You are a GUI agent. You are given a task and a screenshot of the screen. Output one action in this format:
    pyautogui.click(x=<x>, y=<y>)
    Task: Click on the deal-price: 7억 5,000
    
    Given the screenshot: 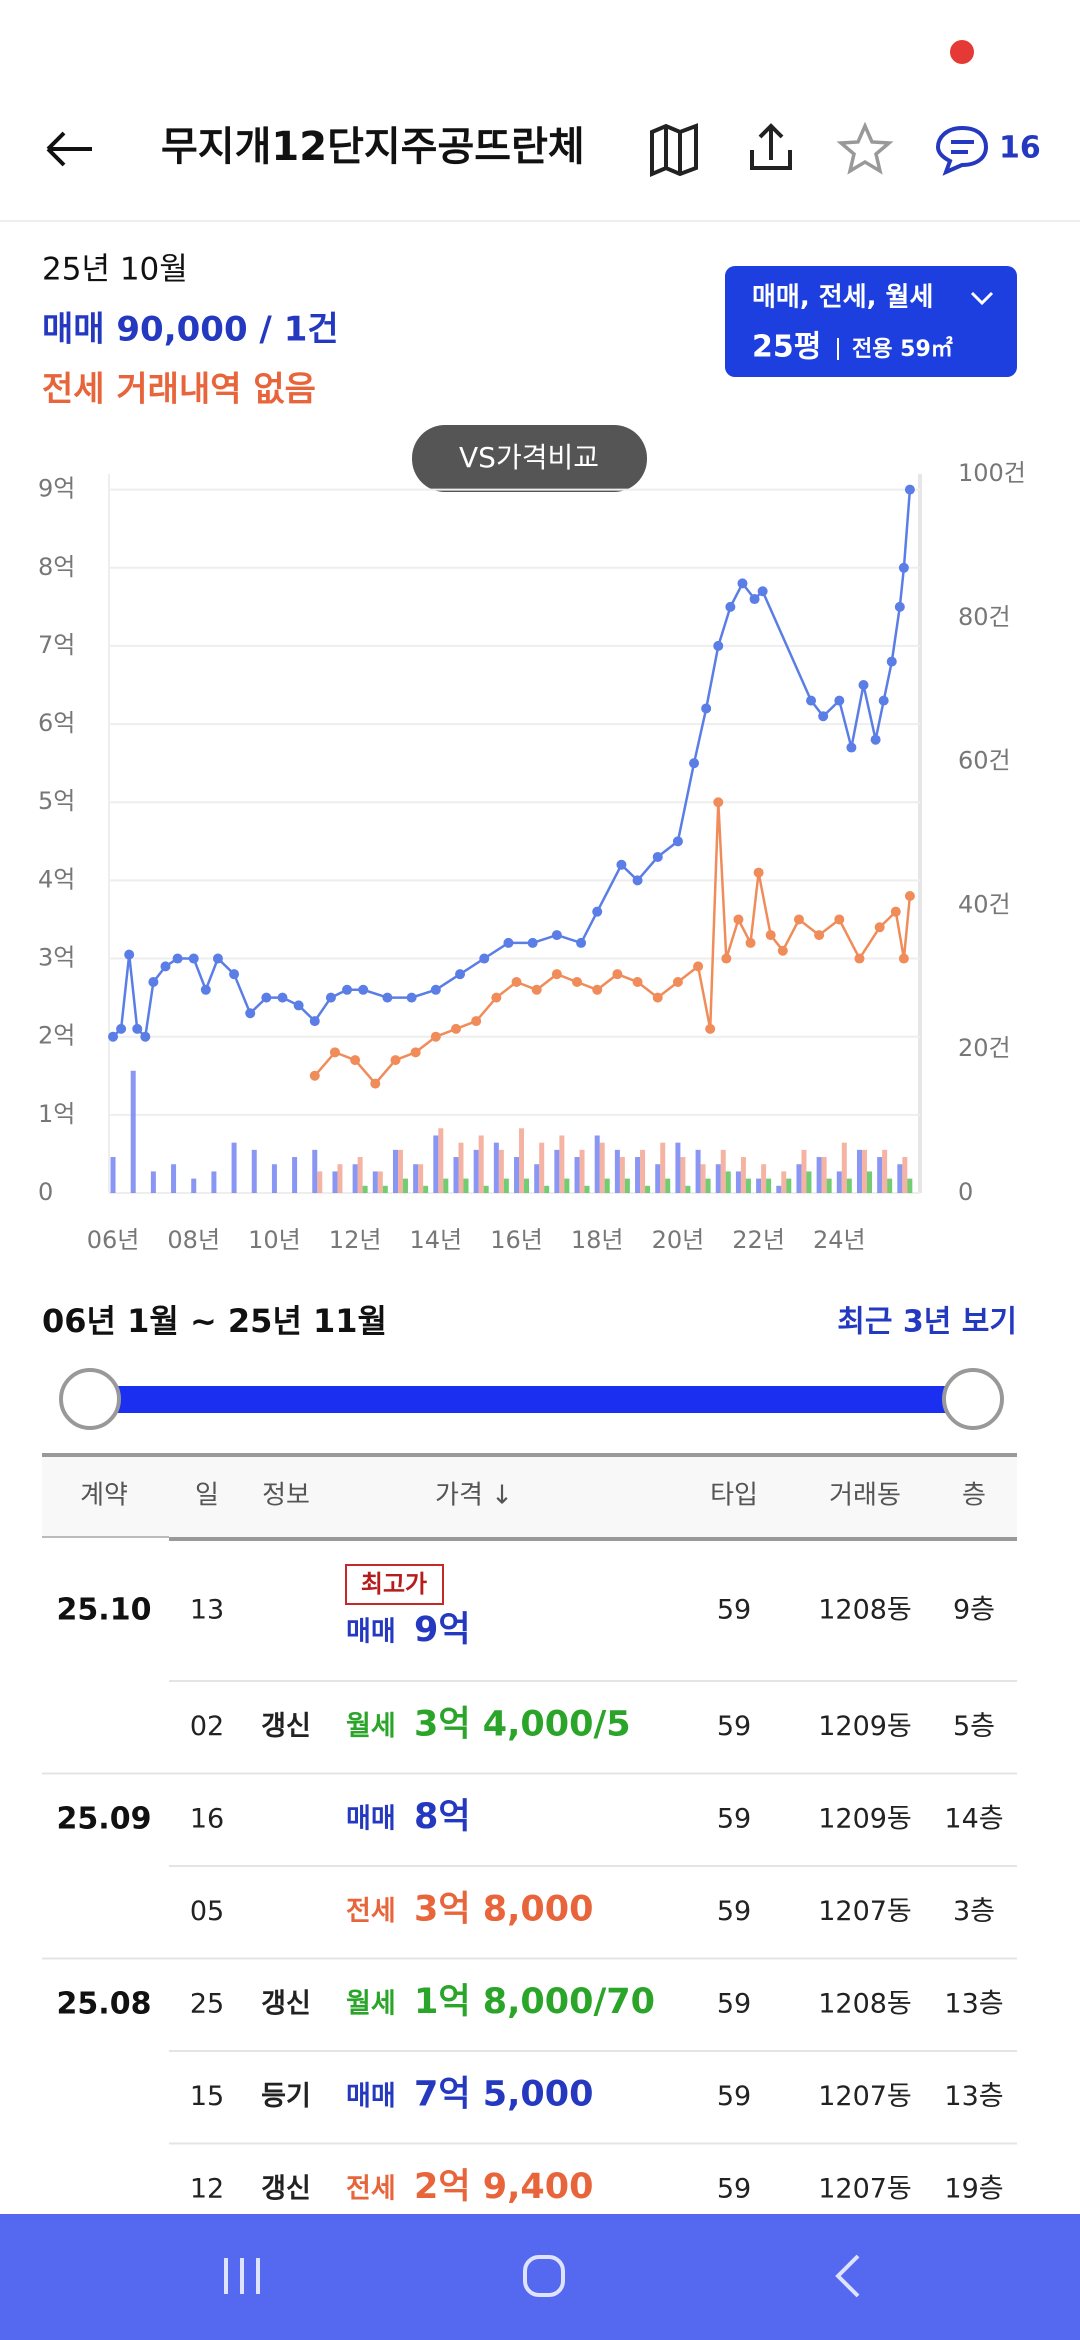 What is the action you would take?
    pyautogui.click(x=503, y=2094)
    